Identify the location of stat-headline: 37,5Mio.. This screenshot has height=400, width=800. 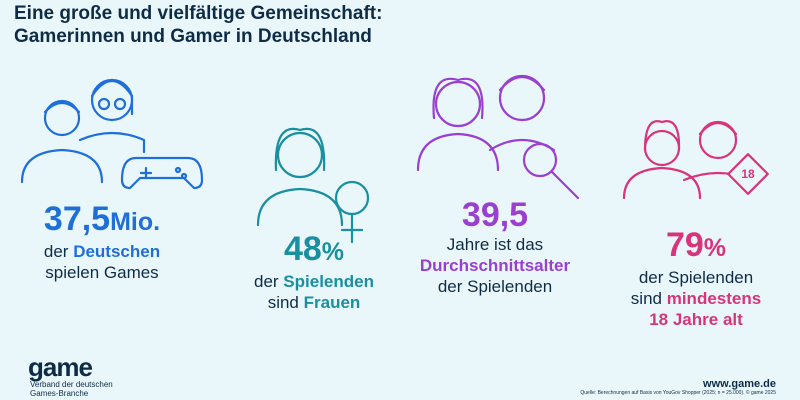
(102, 220).